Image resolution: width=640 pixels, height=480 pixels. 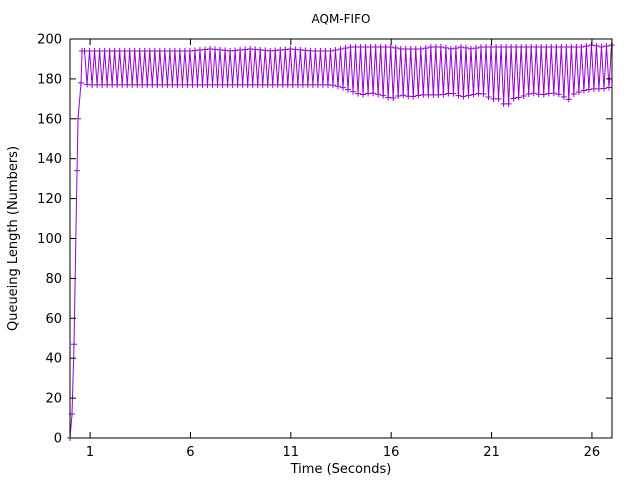 What do you see at coordinates (13, 238) in the screenshot?
I see `y-axis-label: Queueing Length (Numbers)` at bounding box center [13, 238].